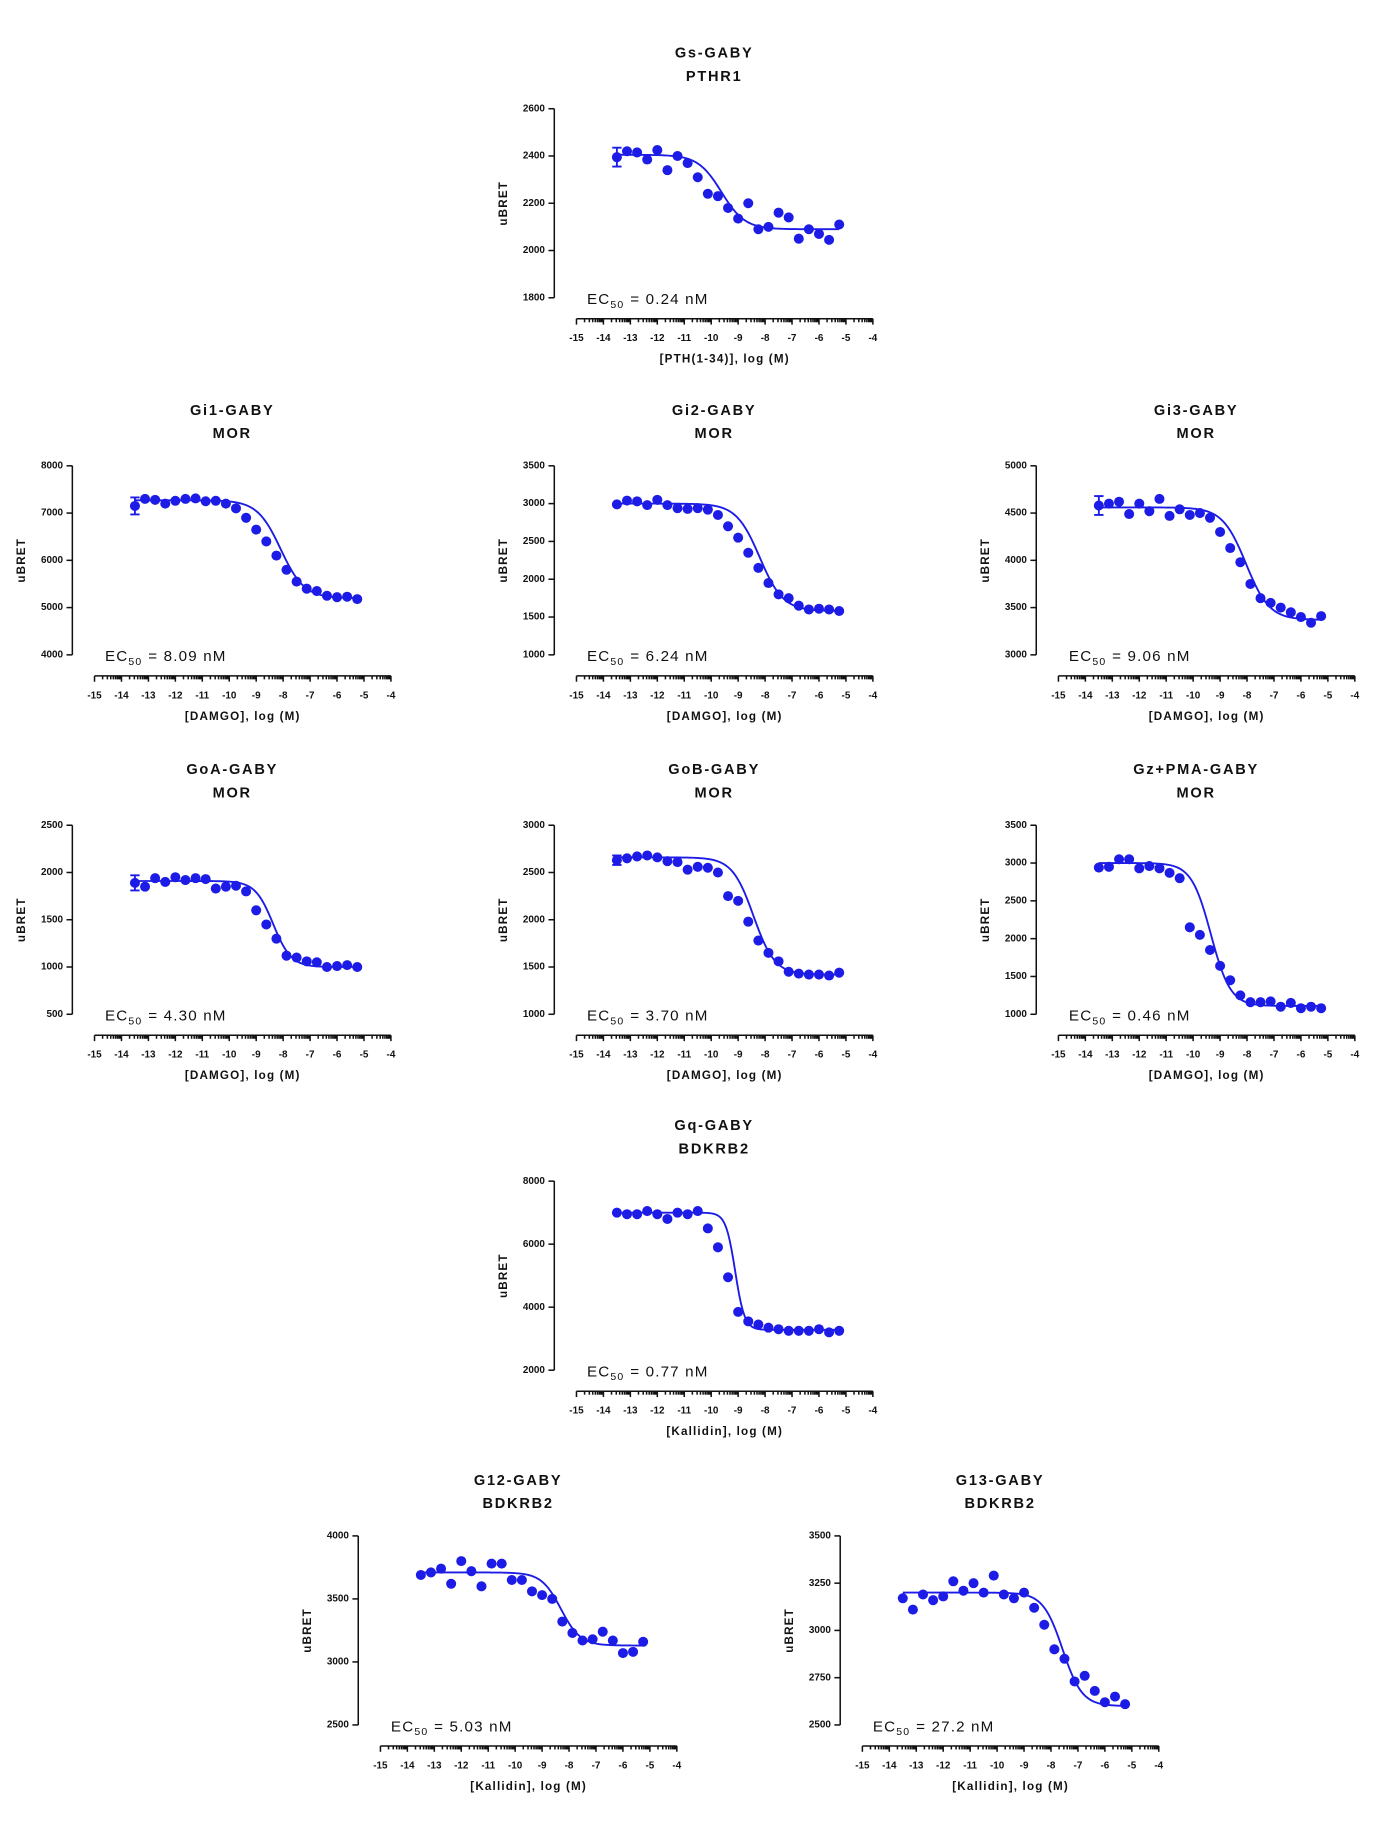 The width and height of the screenshot is (1377, 1829). I want to click on y-tick-label: 3250, so click(820, 1583).